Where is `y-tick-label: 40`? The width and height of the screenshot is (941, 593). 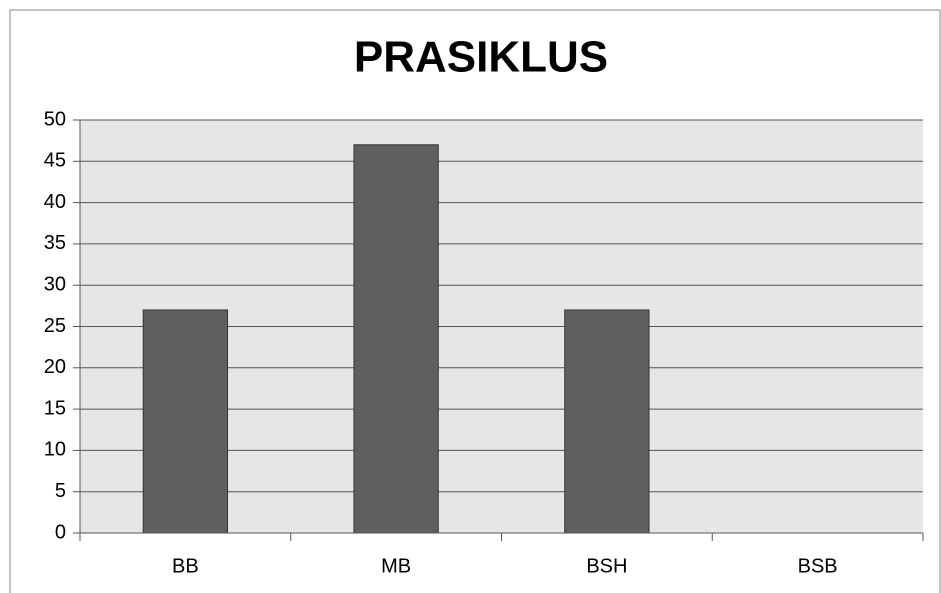 y-tick-label: 40 is located at coordinates (55, 202).